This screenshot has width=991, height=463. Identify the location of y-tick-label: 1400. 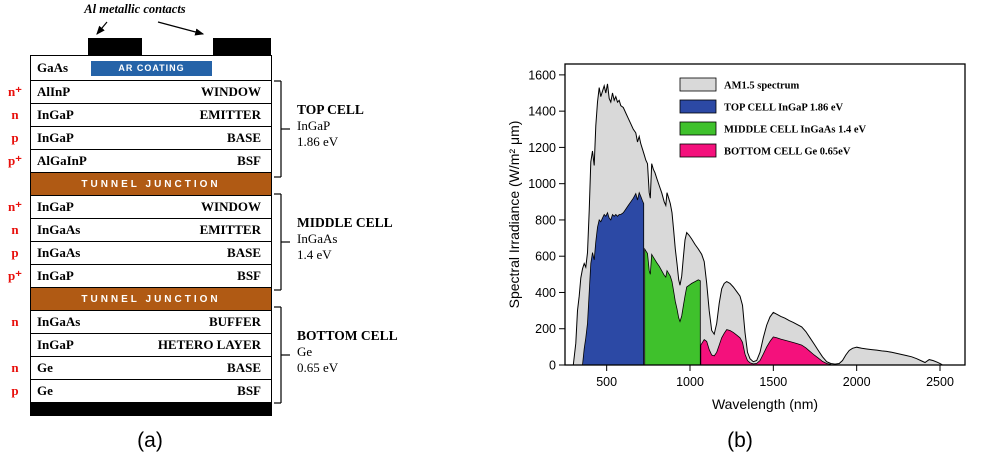
(542, 112).